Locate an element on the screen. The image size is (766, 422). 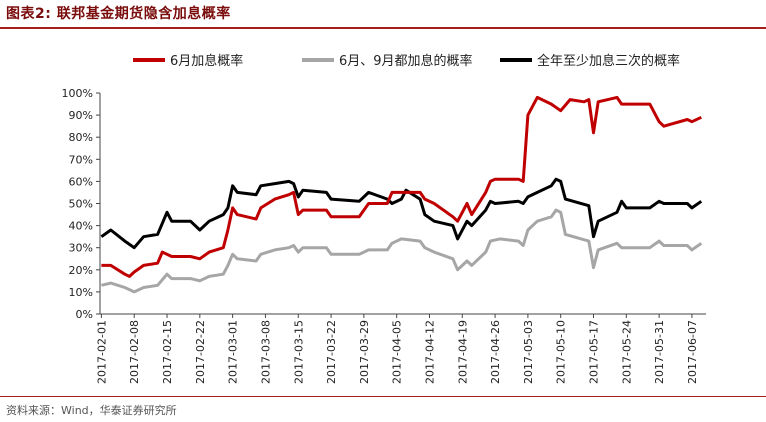
y-tick-label: 80% is located at coordinates (81, 137).